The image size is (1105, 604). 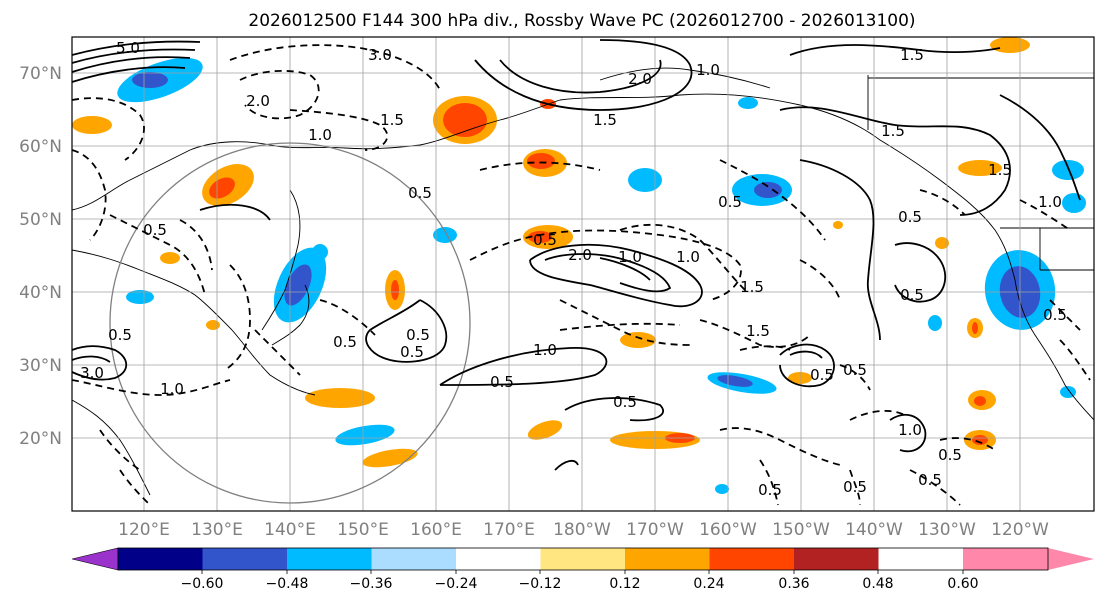 I want to click on colorbar-tick: −0.60, so click(x=202, y=584).